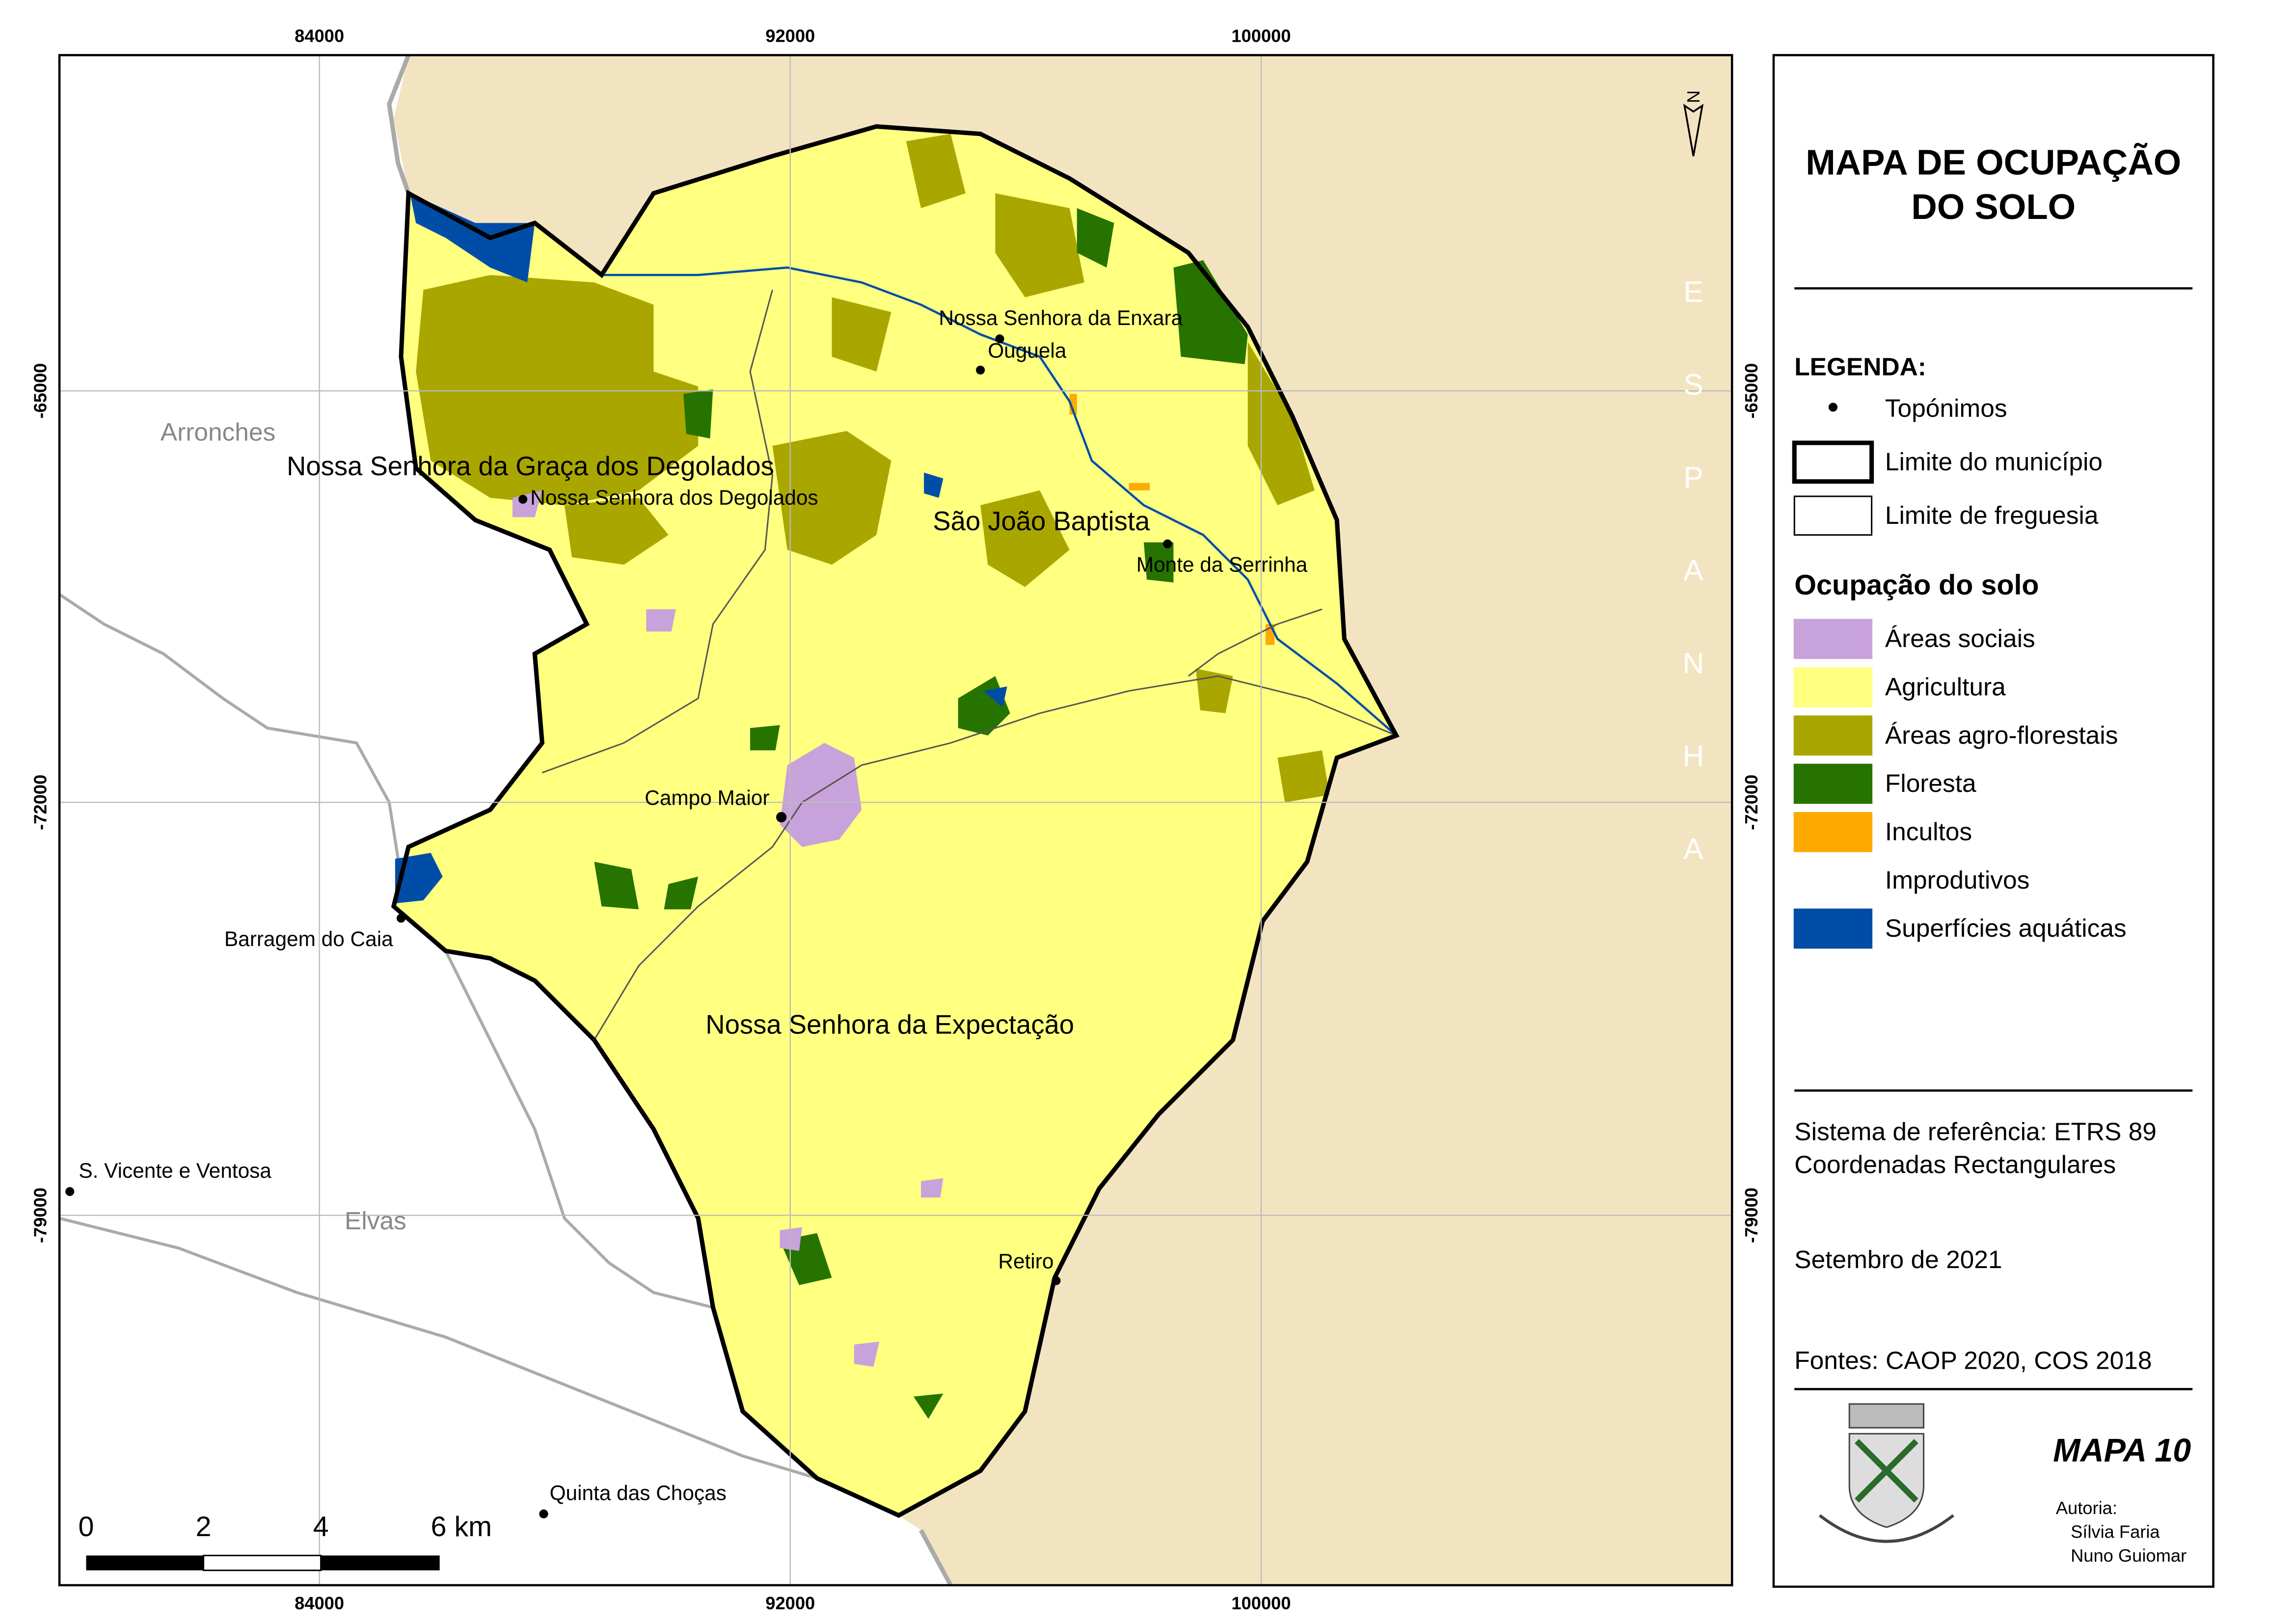 This screenshot has height=1624, width=2295. What do you see at coordinates (1931, 783) in the screenshot?
I see `legend-label: Floresta` at bounding box center [1931, 783].